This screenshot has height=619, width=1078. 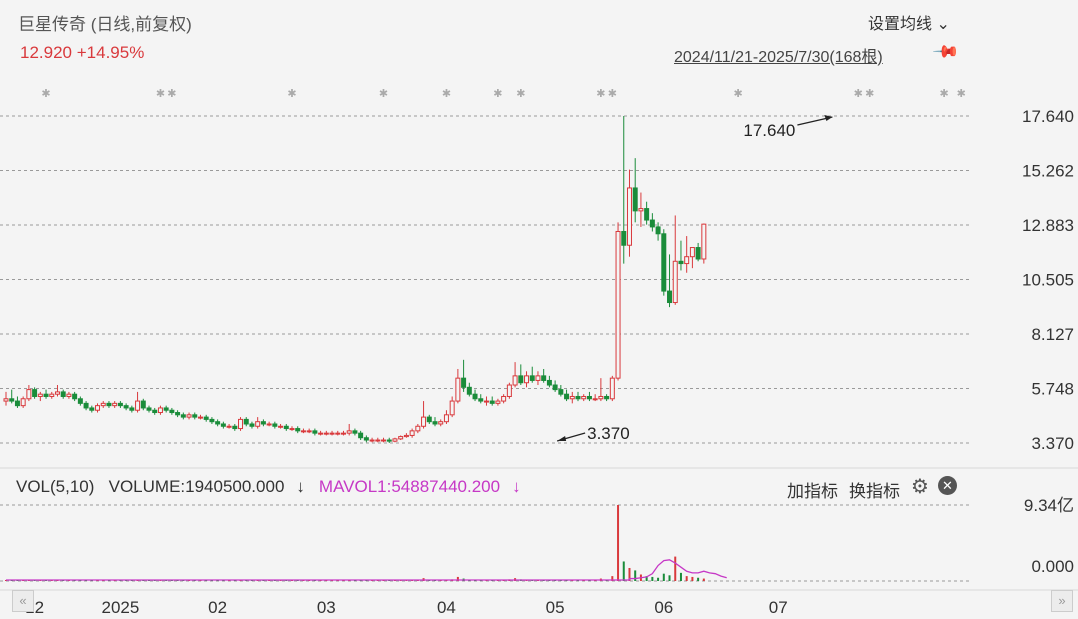 What do you see at coordinates (562, 438) in the screenshot?
I see `low-arrowhead` at bounding box center [562, 438].